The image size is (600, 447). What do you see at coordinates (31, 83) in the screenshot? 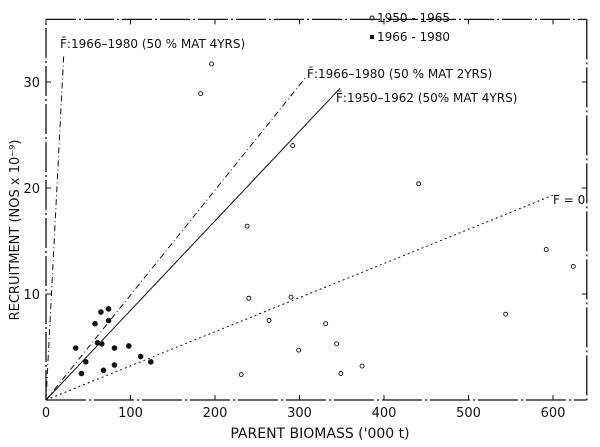
I see `y-tick-label: 30` at bounding box center [31, 83].